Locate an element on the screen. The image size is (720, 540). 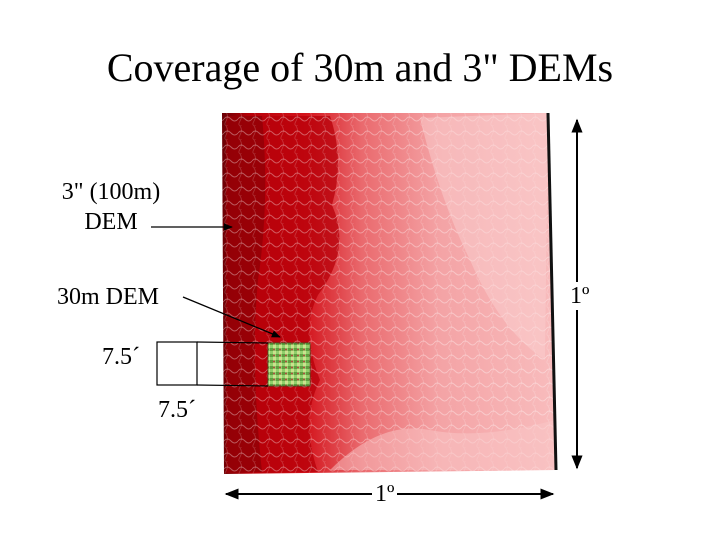
dem-3arcsec-label: 3" (100m) DEM is located at coordinates (111, 207).